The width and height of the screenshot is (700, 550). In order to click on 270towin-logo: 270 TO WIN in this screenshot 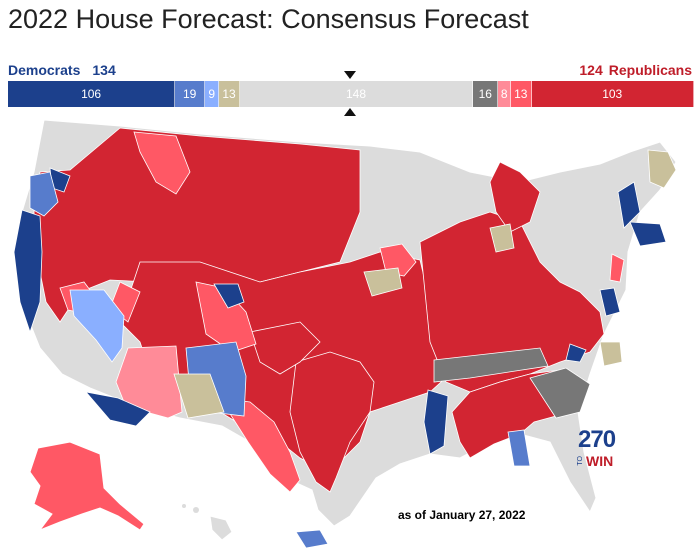, I will do `click(599, 447)`.